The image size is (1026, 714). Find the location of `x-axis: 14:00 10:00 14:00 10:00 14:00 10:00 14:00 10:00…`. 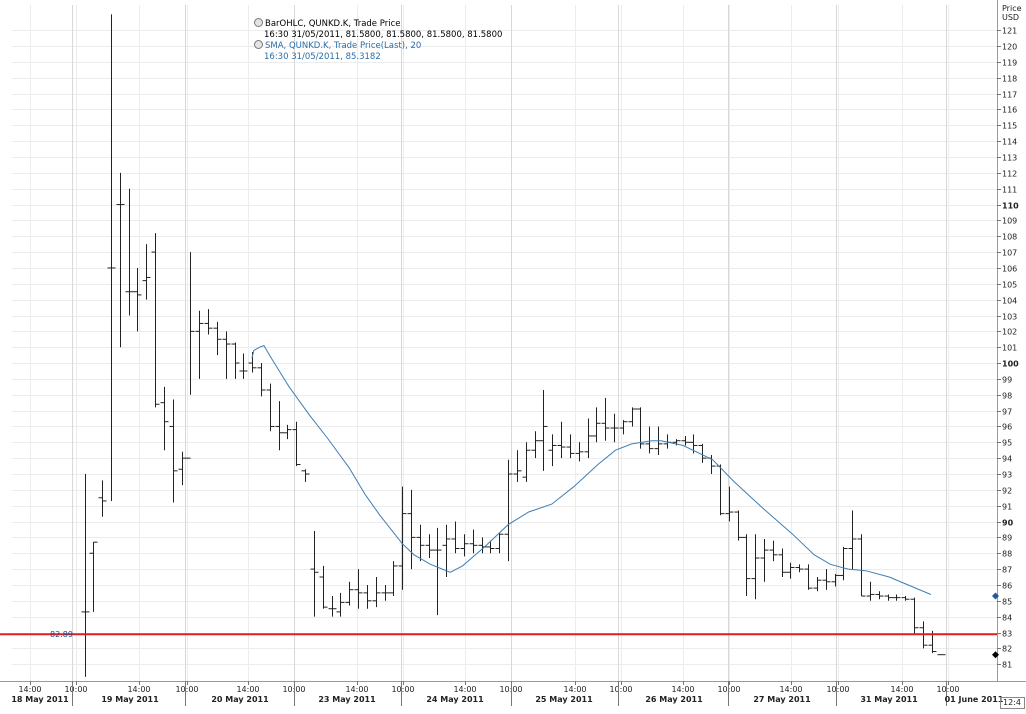

x-axis: 14:00 10:00 14:00 10:00 14:00 10:00 14:00 10:00… is located at coordinates (513, 695).